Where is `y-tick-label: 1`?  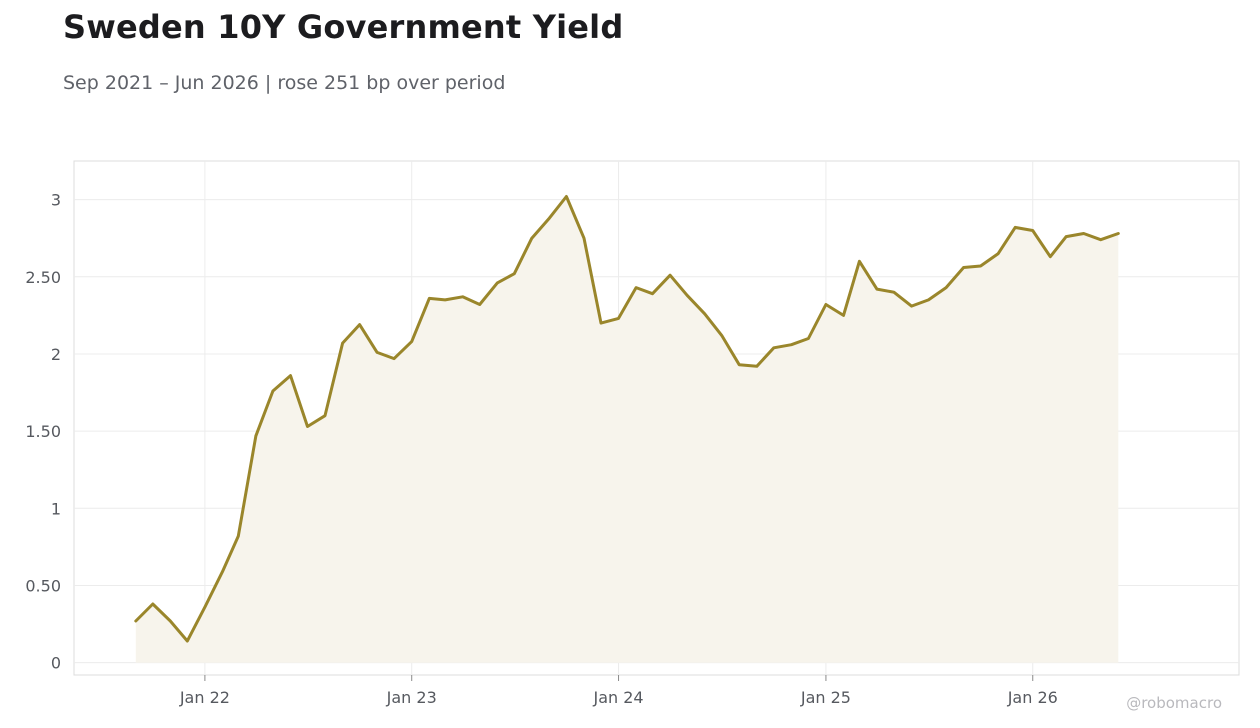
y-tick-label: 1 is located at coordinates (56, 508).